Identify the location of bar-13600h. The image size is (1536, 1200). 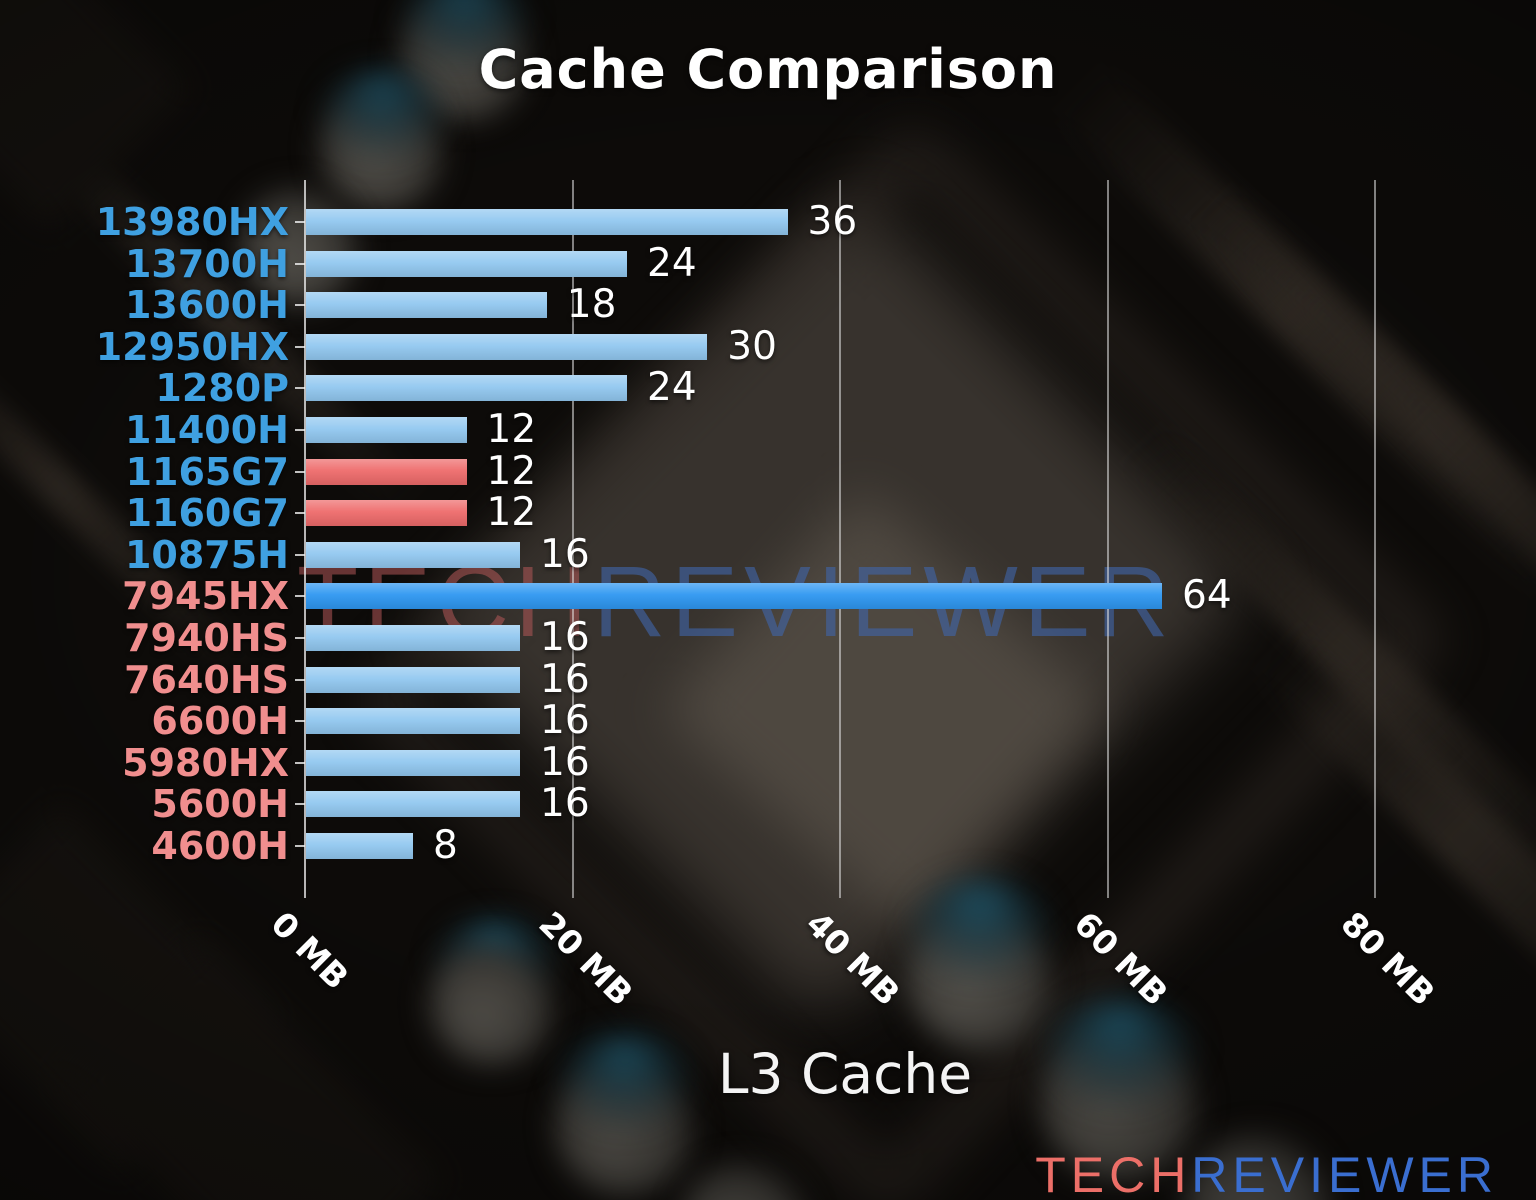
(426, 305).